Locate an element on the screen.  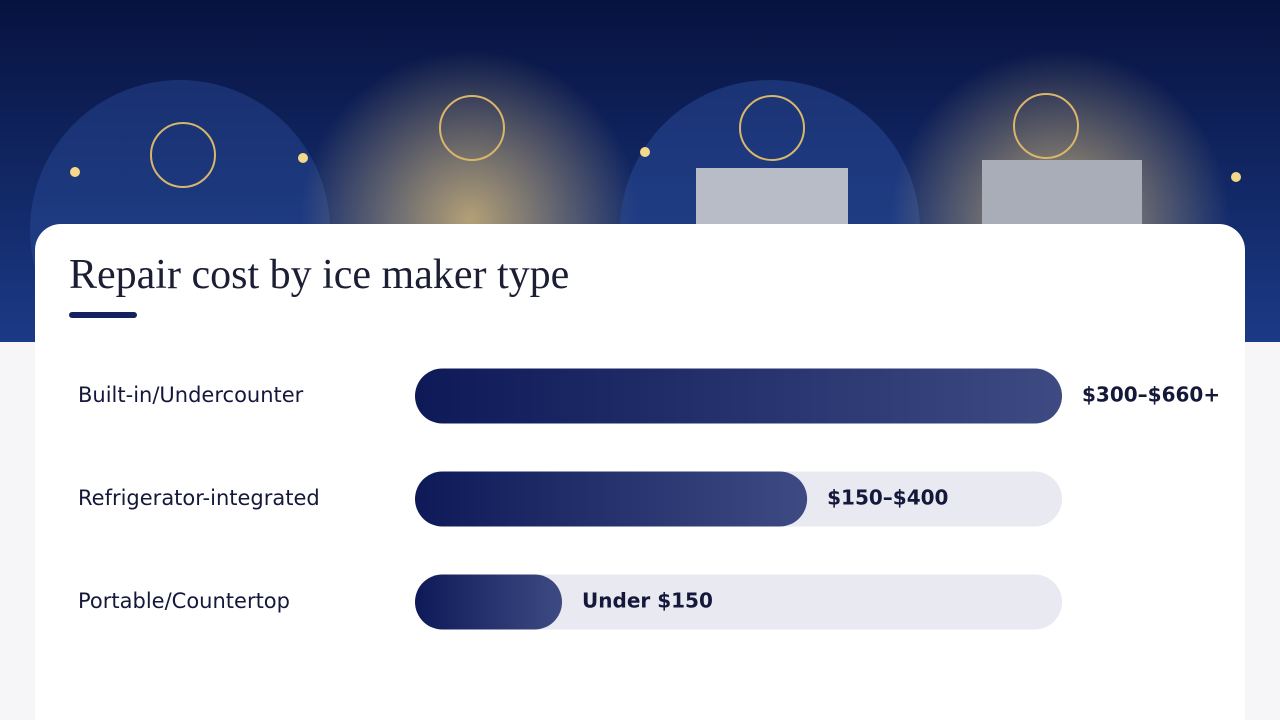
category-label: Refrigerator-integrated is located at coordinates (199, 498).